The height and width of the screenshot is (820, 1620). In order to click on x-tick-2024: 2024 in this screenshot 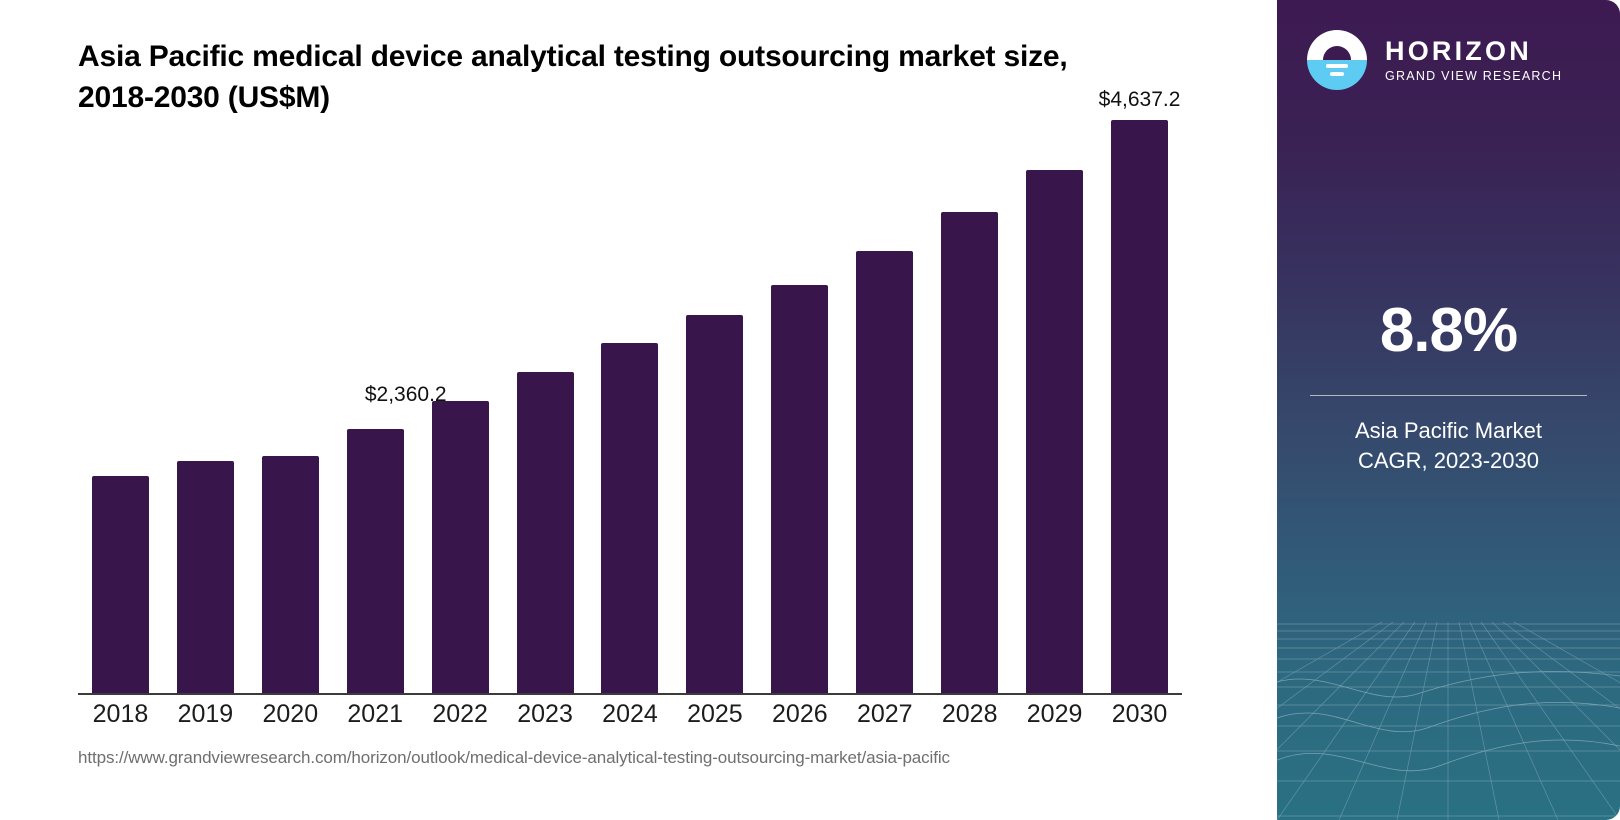, I will do `click(630, 714)`.